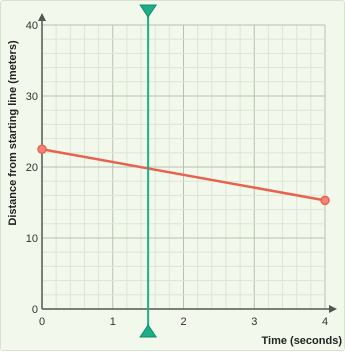 The image size is (345, 357). I want to click on series, so click(183, 175).